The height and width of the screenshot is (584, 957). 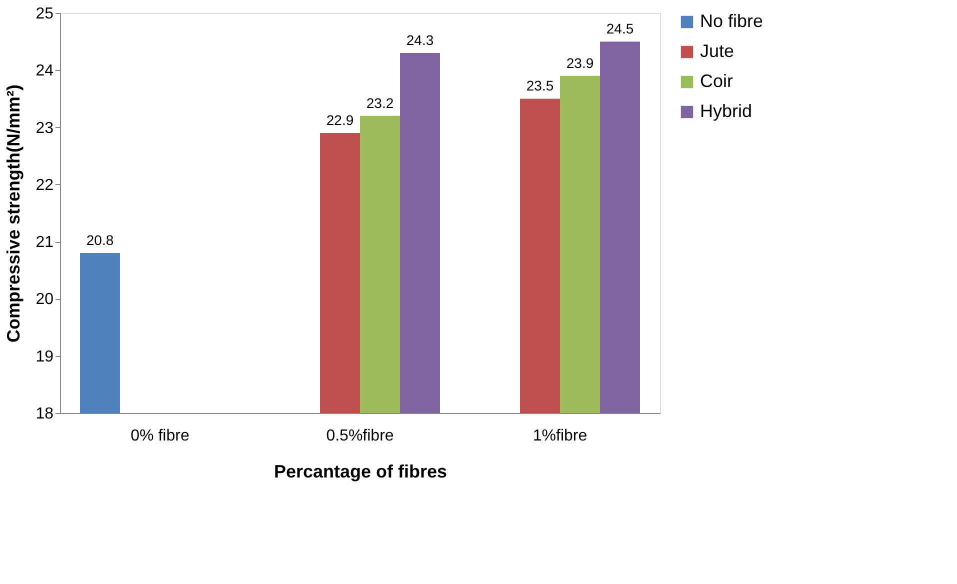 What do you see at coordinates (45, 14) in the screenshot?
I see `y-tick-label: 25` at bounding box center [45, 14].